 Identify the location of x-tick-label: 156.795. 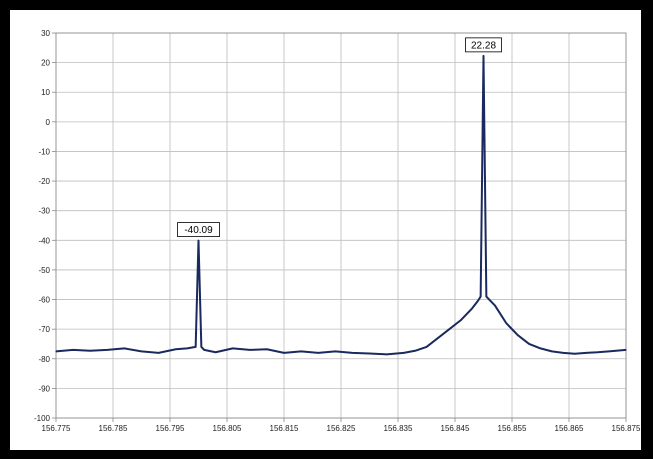
(170, 428).